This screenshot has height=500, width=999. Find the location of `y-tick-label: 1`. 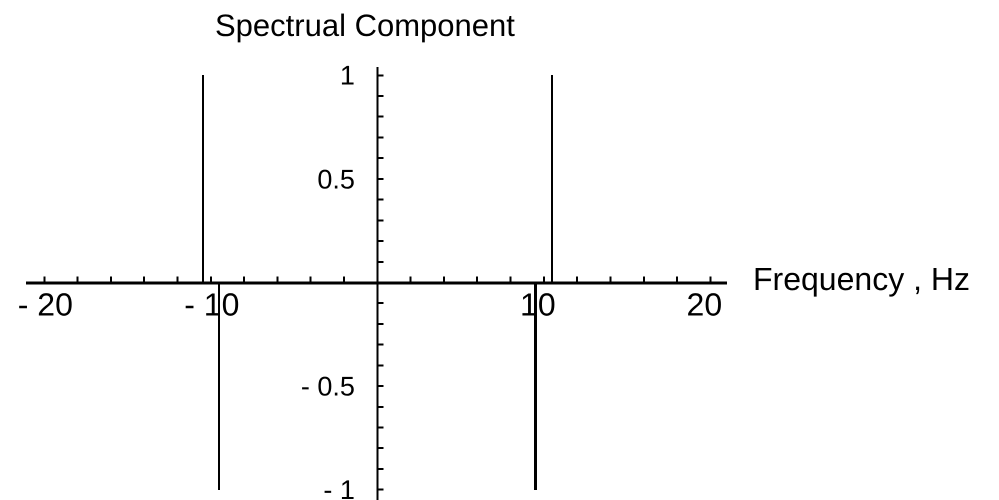

y-tick-label: 1 is located at coordinates (347, 75).